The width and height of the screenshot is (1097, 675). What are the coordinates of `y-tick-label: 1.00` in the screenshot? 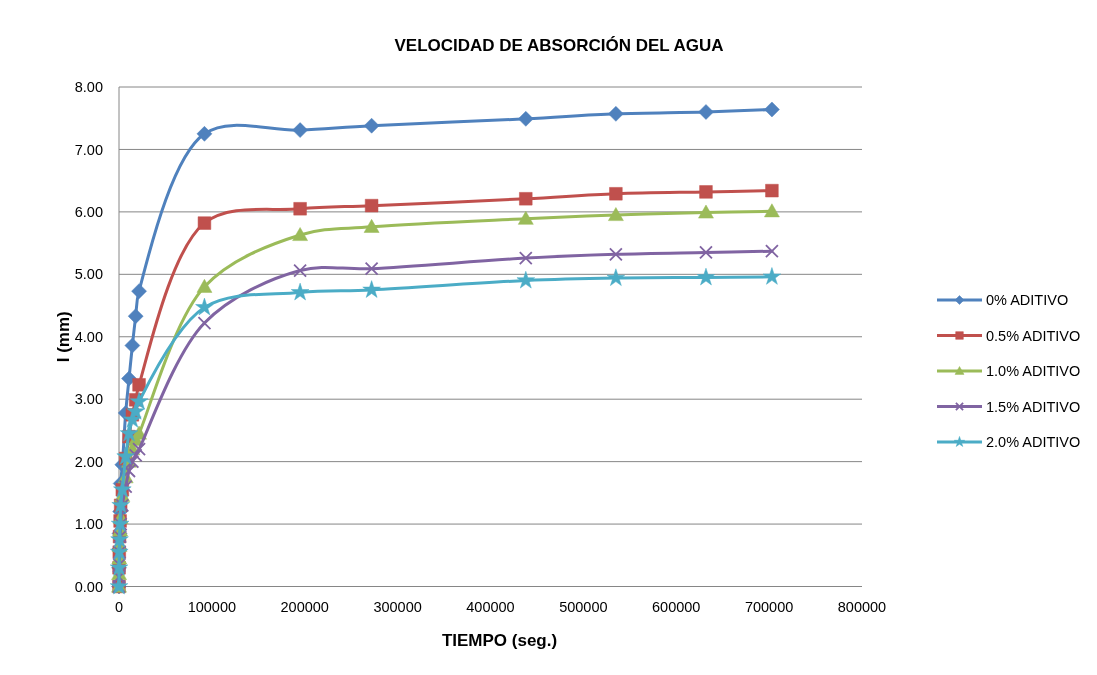 It's located at (88, 524).